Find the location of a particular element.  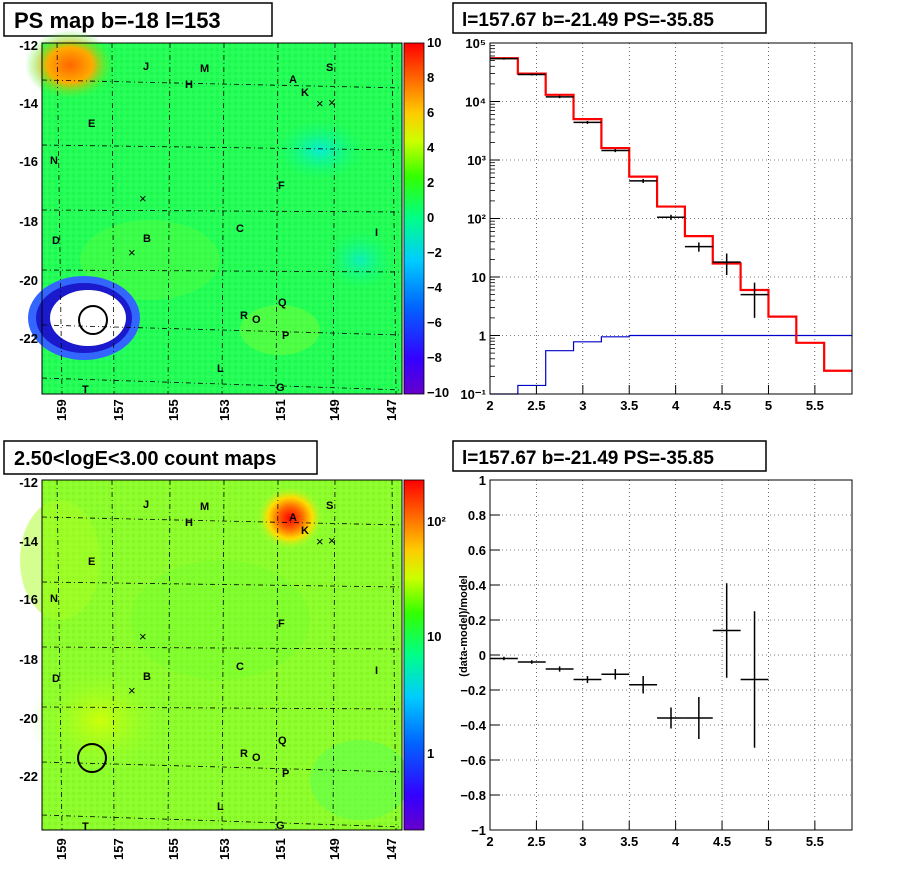

source-label: O is located at coordinates (256, 320).